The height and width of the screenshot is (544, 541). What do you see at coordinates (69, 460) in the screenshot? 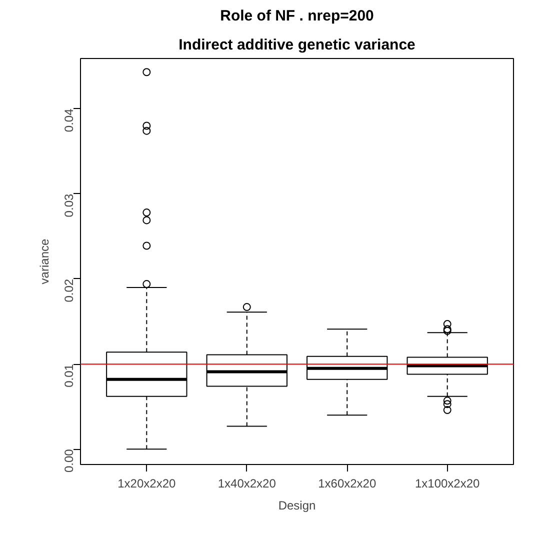
I see `y-tick-label: 0.00` at bounding box center [69, 460].